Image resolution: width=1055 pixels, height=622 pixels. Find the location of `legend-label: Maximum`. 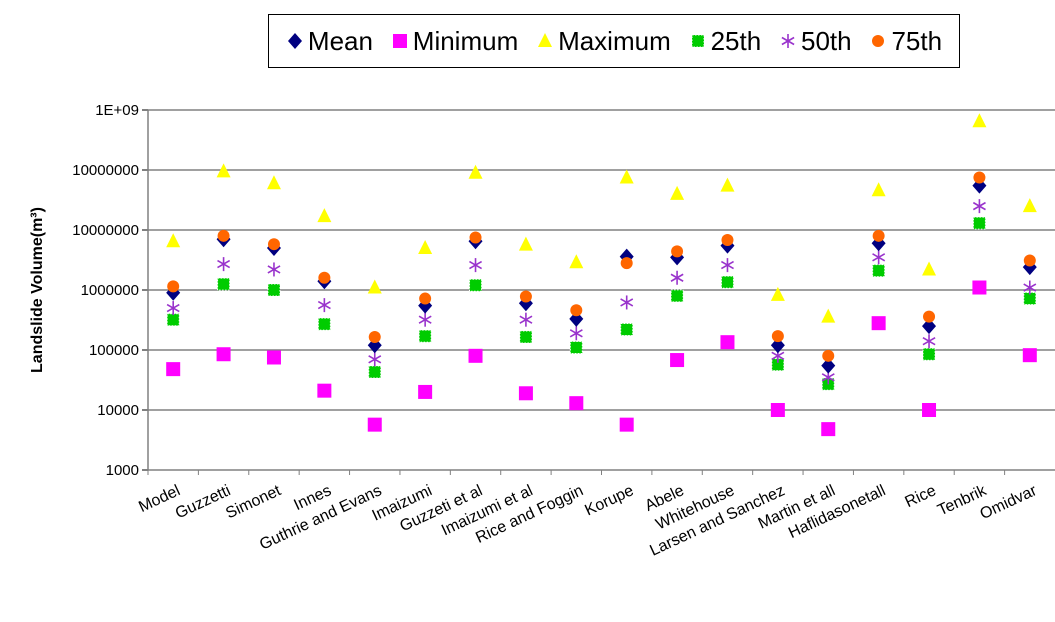

legend-label: Maximum is located at coordinates (614, 40).